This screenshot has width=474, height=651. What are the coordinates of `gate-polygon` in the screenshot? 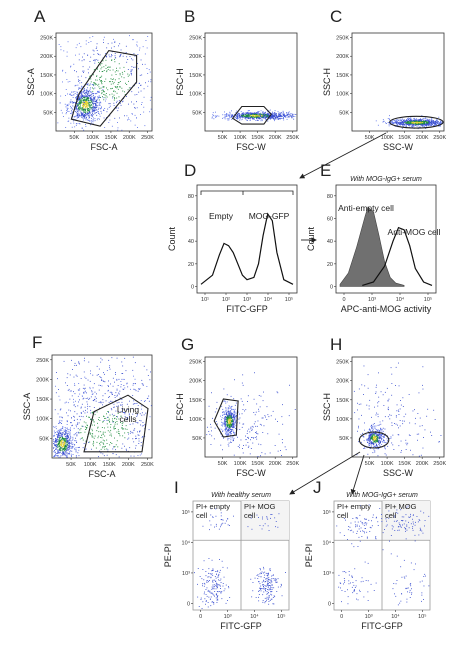 It's located at (116, 423).